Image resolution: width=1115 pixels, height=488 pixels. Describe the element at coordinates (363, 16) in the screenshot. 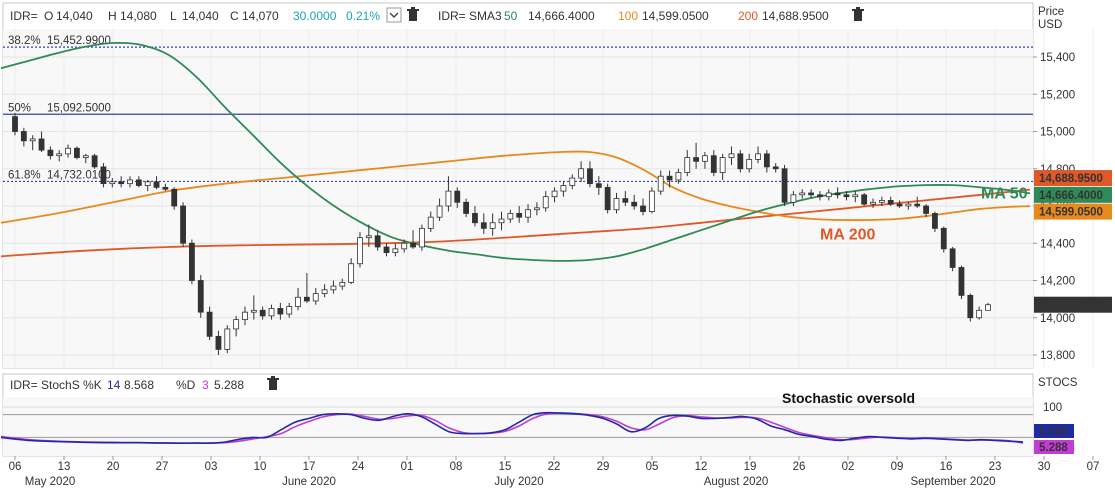

I see `change-percent: 0.21%` at that location.